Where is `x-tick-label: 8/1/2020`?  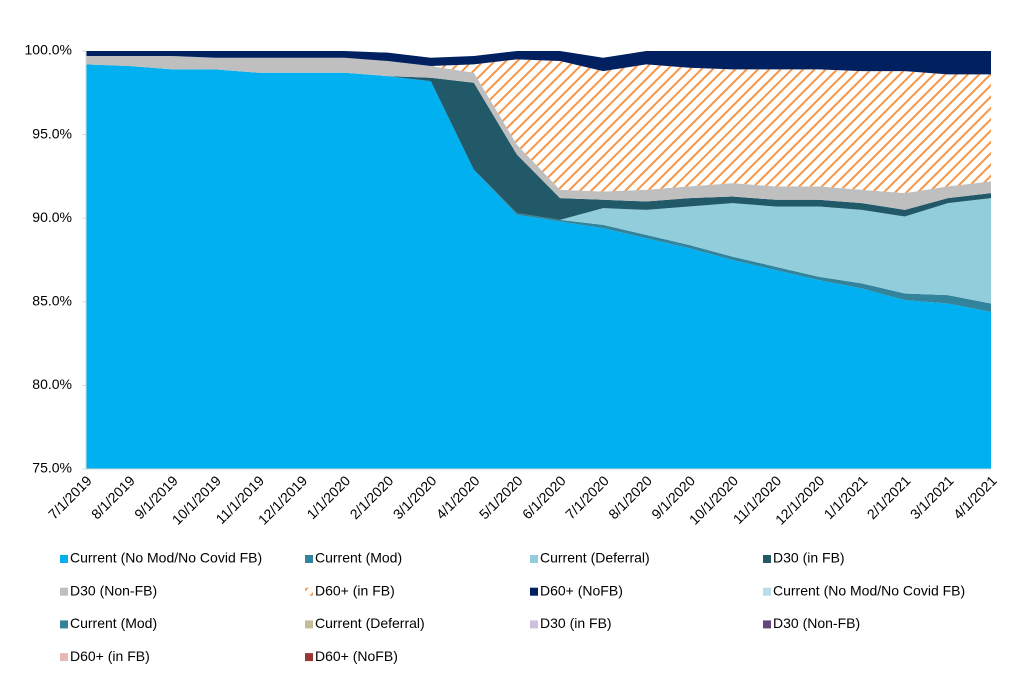
x-tick-label: 8/1/2020 is located at coordinates (630, 497).